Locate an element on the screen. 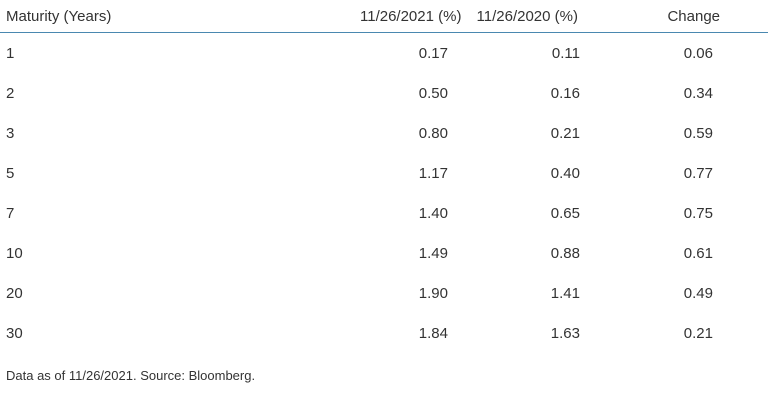 This screenshot has height=419, width=776. header-date-2021: 11/26/2021 (%) is located at coordinates (410, 16).